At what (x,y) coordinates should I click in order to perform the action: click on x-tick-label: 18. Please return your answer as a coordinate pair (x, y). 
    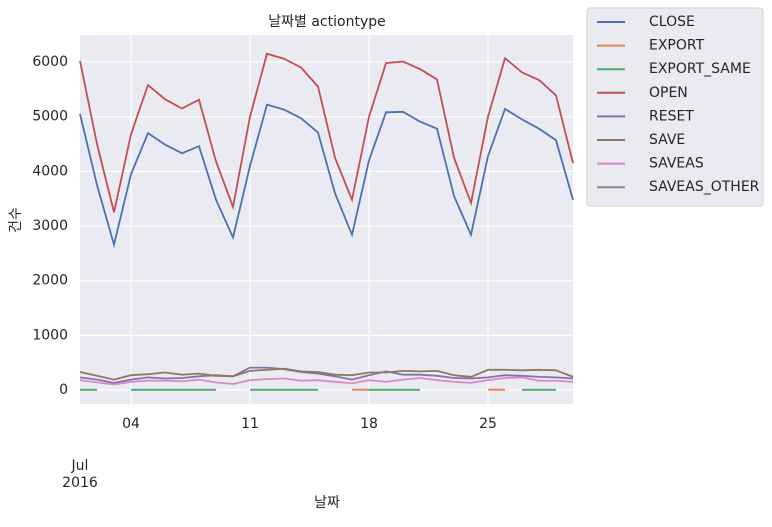
    Looking at the image, I should click on (369, 424).